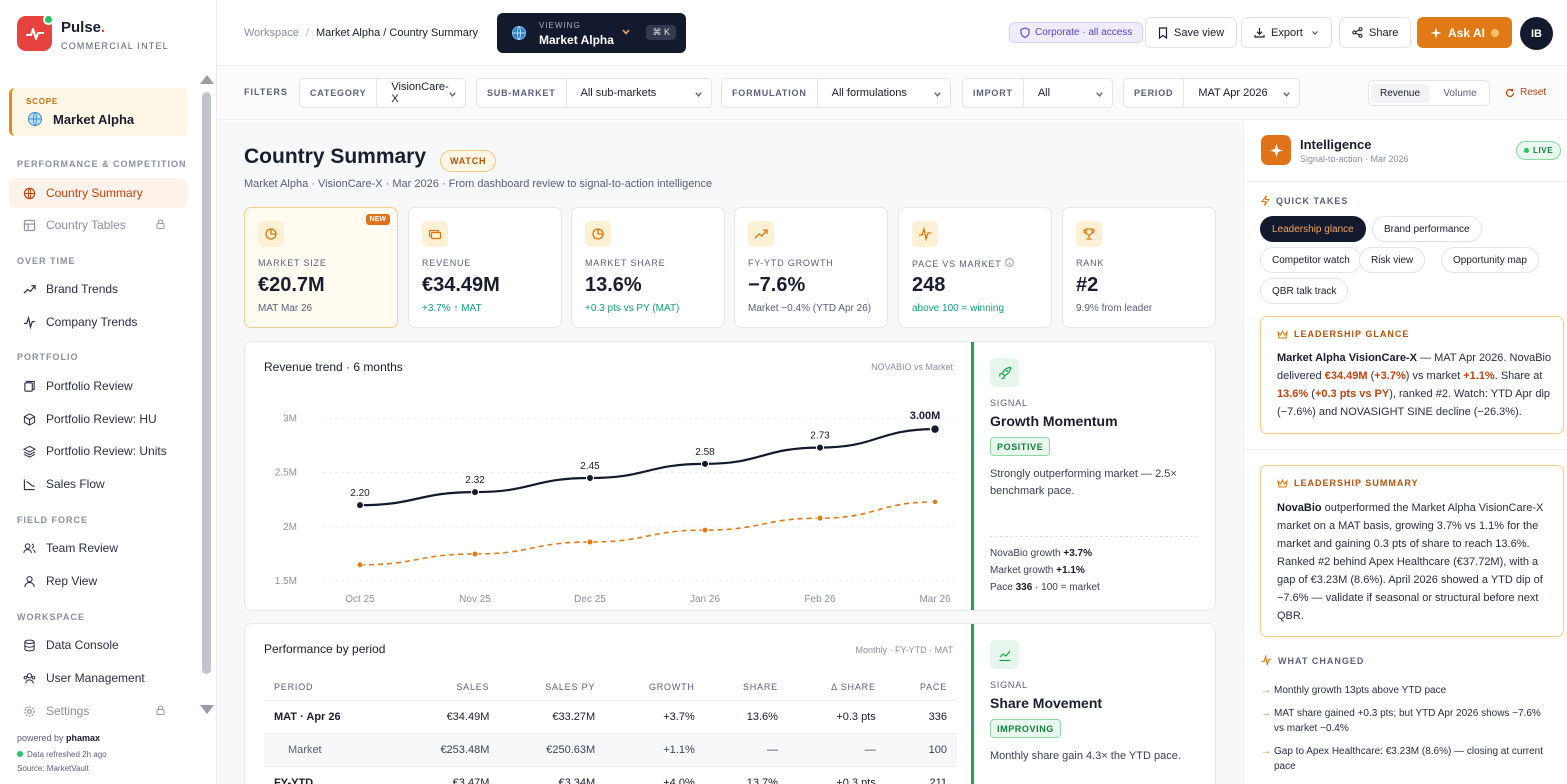 The width and height of the screenshot is (1567, 784). I want to click on category-filter: CATEGORY VisionCare-X, so click(382, 93).